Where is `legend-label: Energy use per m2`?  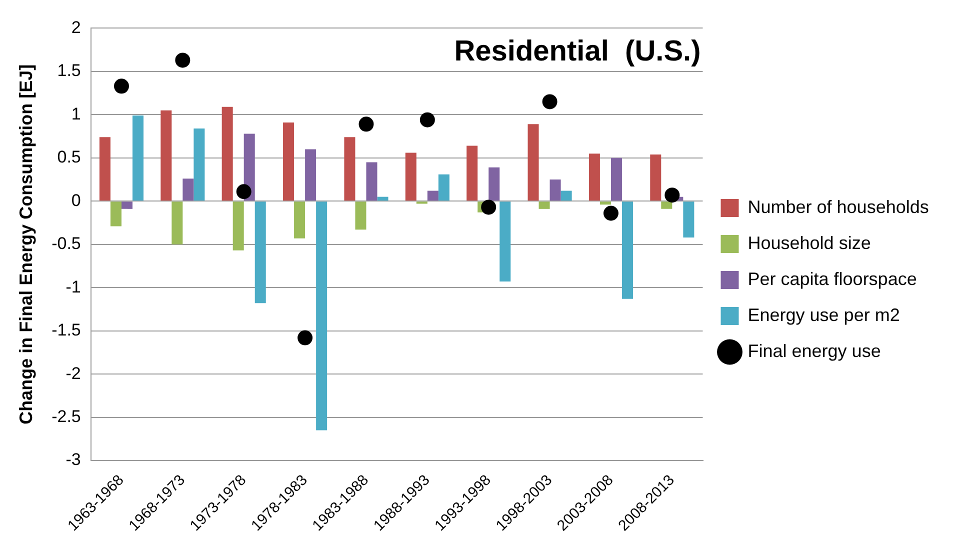
legend-label: Energy use per m2 is located at coordinates (824, 314).